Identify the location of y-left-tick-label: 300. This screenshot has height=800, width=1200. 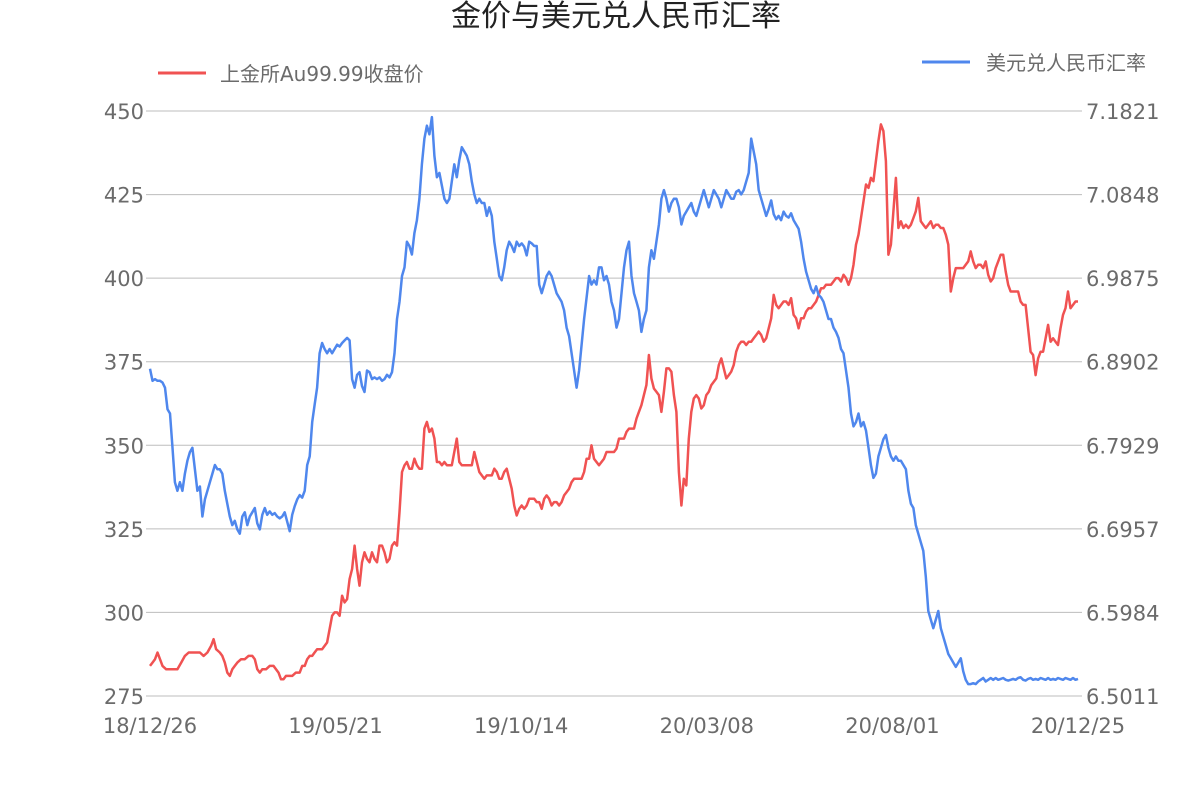
(124, 613).